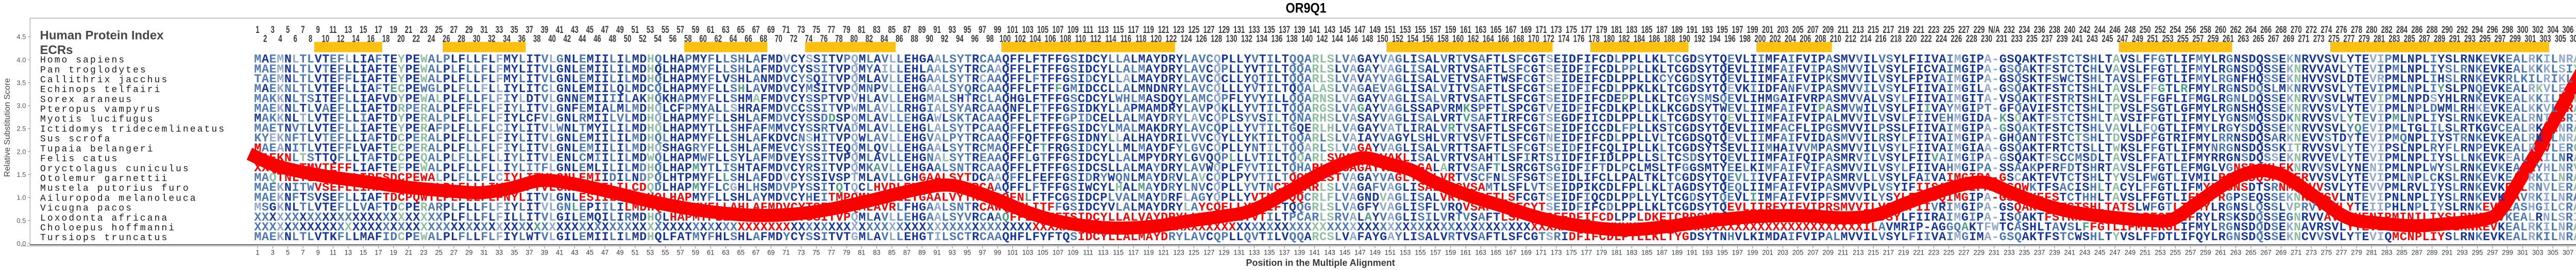 The image size is (2576, 270). I want to click on svg-text: 260, so click(2220, 29).